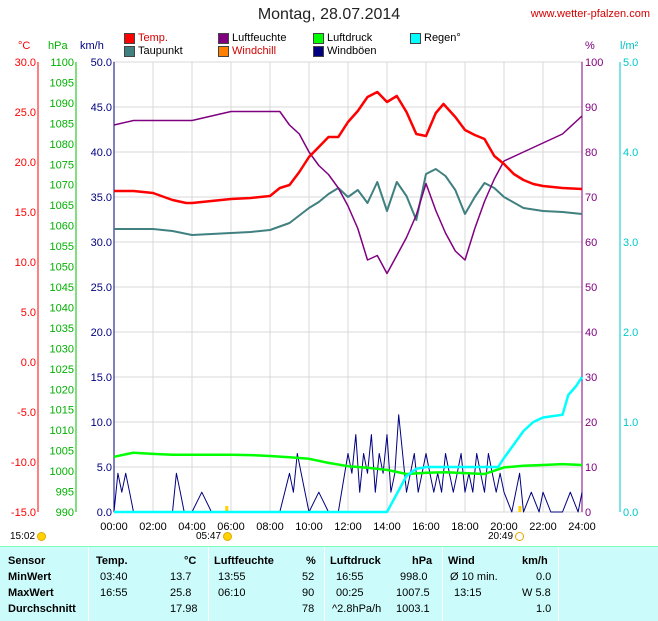  I want to click on hpa-tick-label: 1090, so click(62, 104).